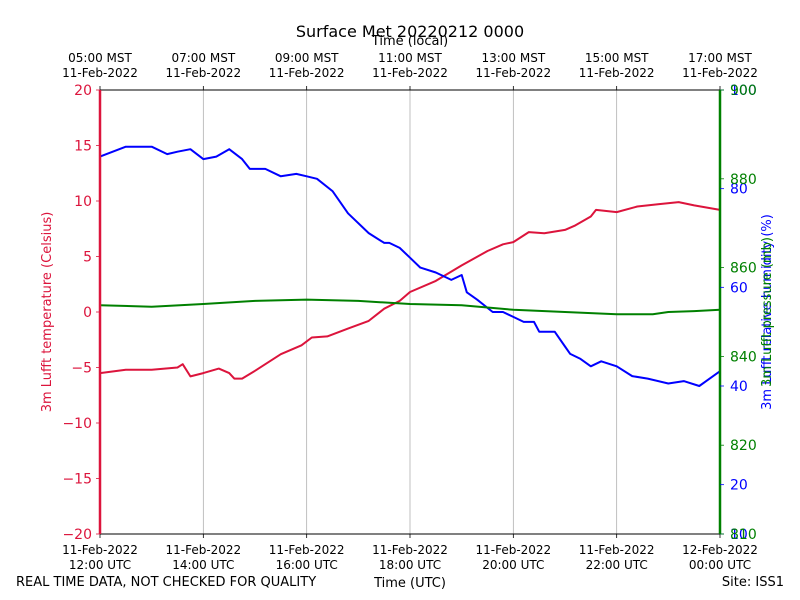  I want to click on left-y-tick-label: −15, so click(77, 480).